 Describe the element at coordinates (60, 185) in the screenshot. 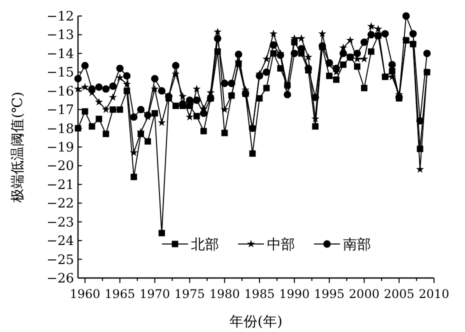

I see `y-tick-label: −21` at that location.